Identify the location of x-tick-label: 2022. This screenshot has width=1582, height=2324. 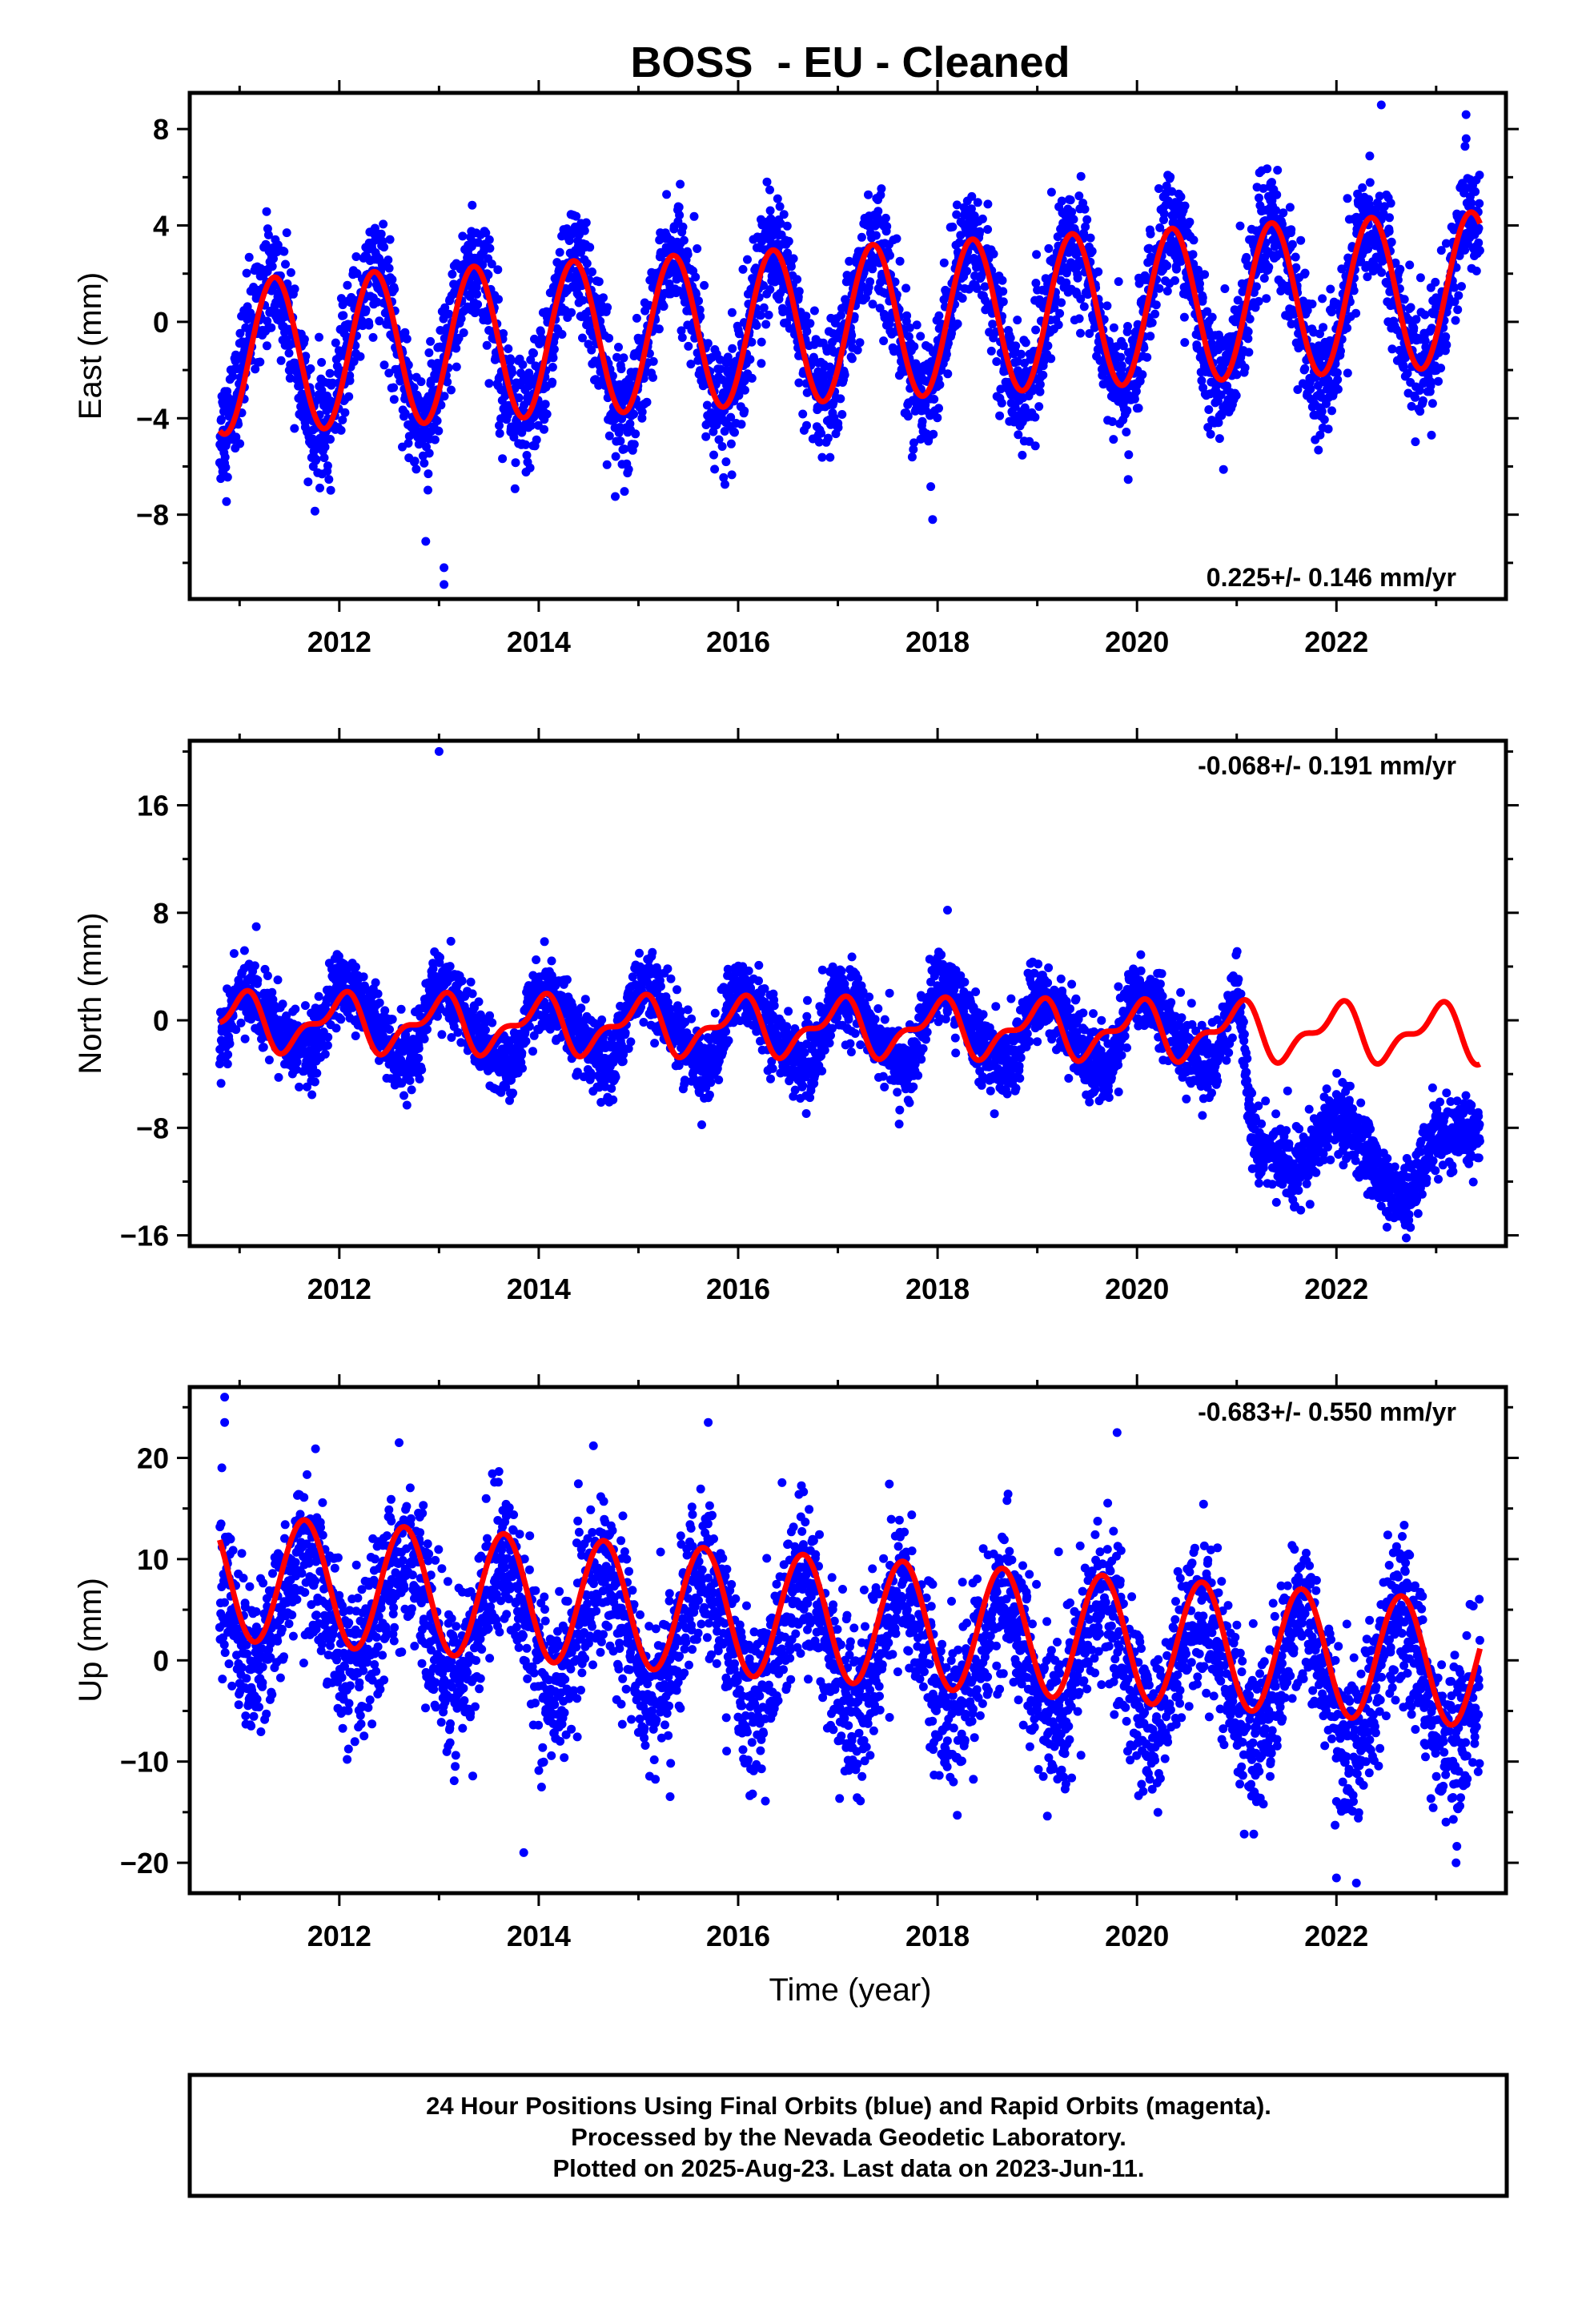
(1336, 641).